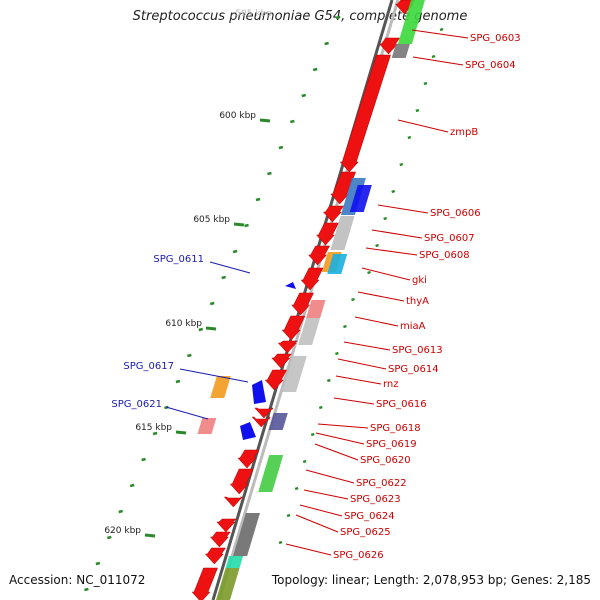 This screenshot has width=600, height=600. I want to click on accession-label: Accession: NC_011072, so click(77, 580).